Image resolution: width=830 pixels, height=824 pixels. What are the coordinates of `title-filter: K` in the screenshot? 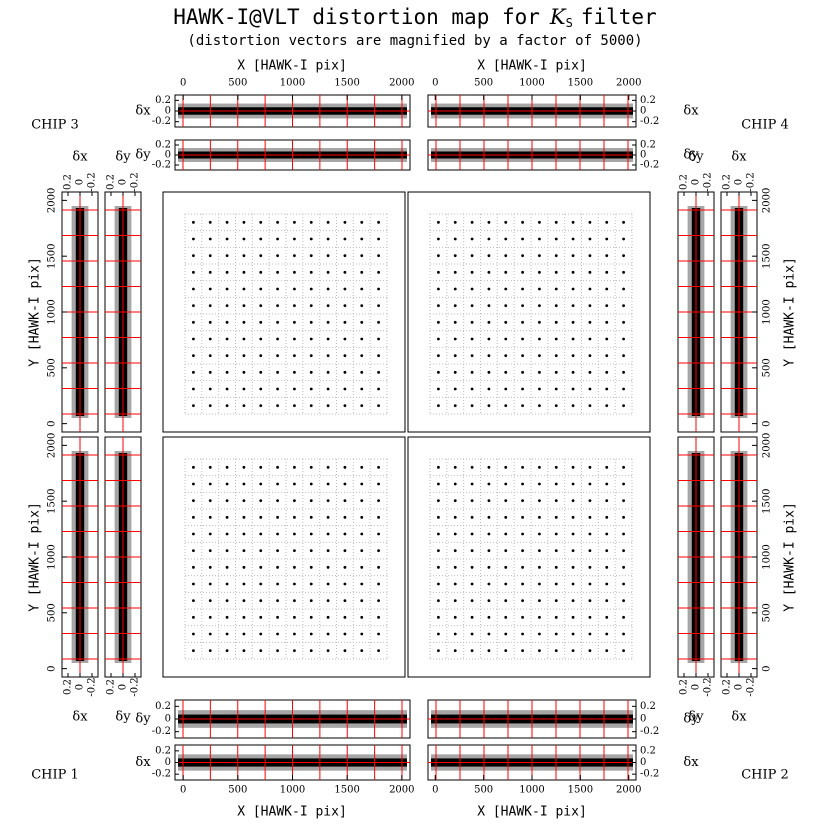 It's located at (558, 17).